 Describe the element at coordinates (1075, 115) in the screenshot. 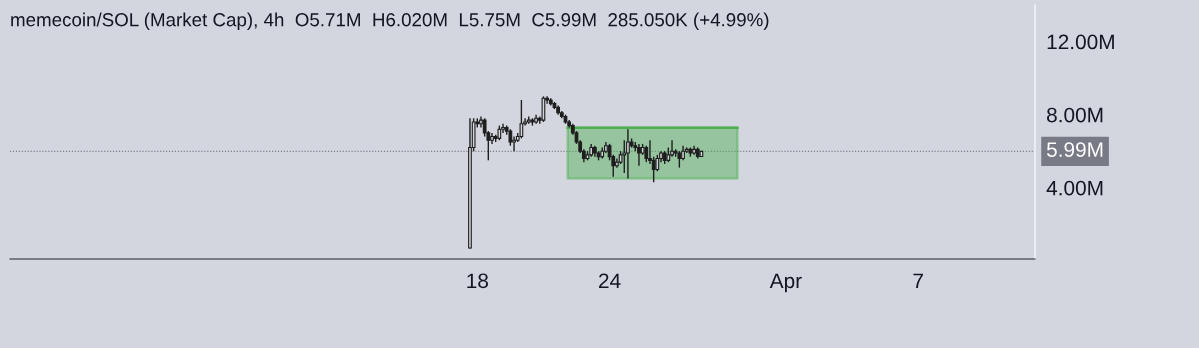

I see `y-tick-label: 8.00M` at that location.